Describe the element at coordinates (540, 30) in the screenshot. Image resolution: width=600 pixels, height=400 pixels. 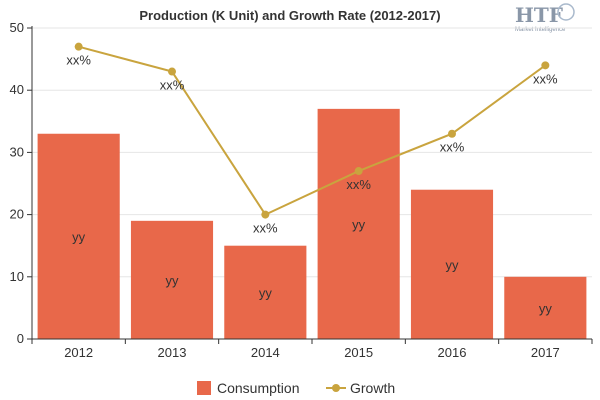
I see `logo-subtitle: Market Intelligence` at that location.